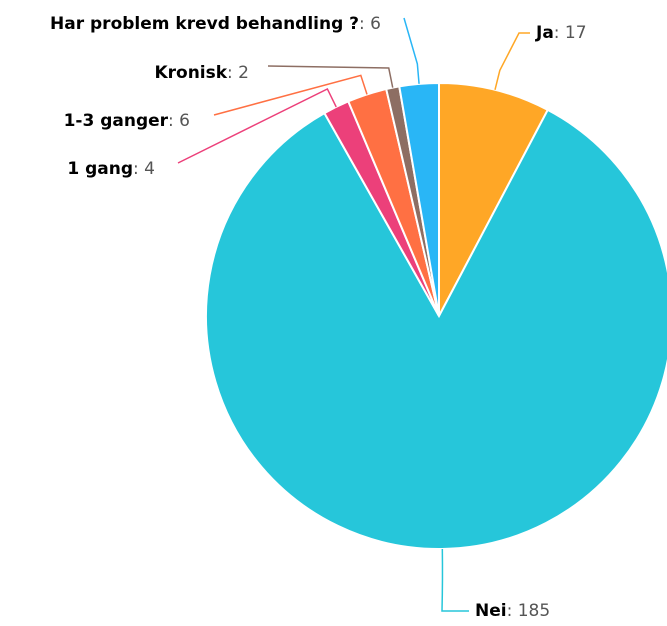 Image resolution: width=667 pixels, height=626 pixels. What do you see at coordinates (201, 73) in the screenshot?
I see `slice-label-kronisk: Kronisk: 2` at bounding box center [201, 73].